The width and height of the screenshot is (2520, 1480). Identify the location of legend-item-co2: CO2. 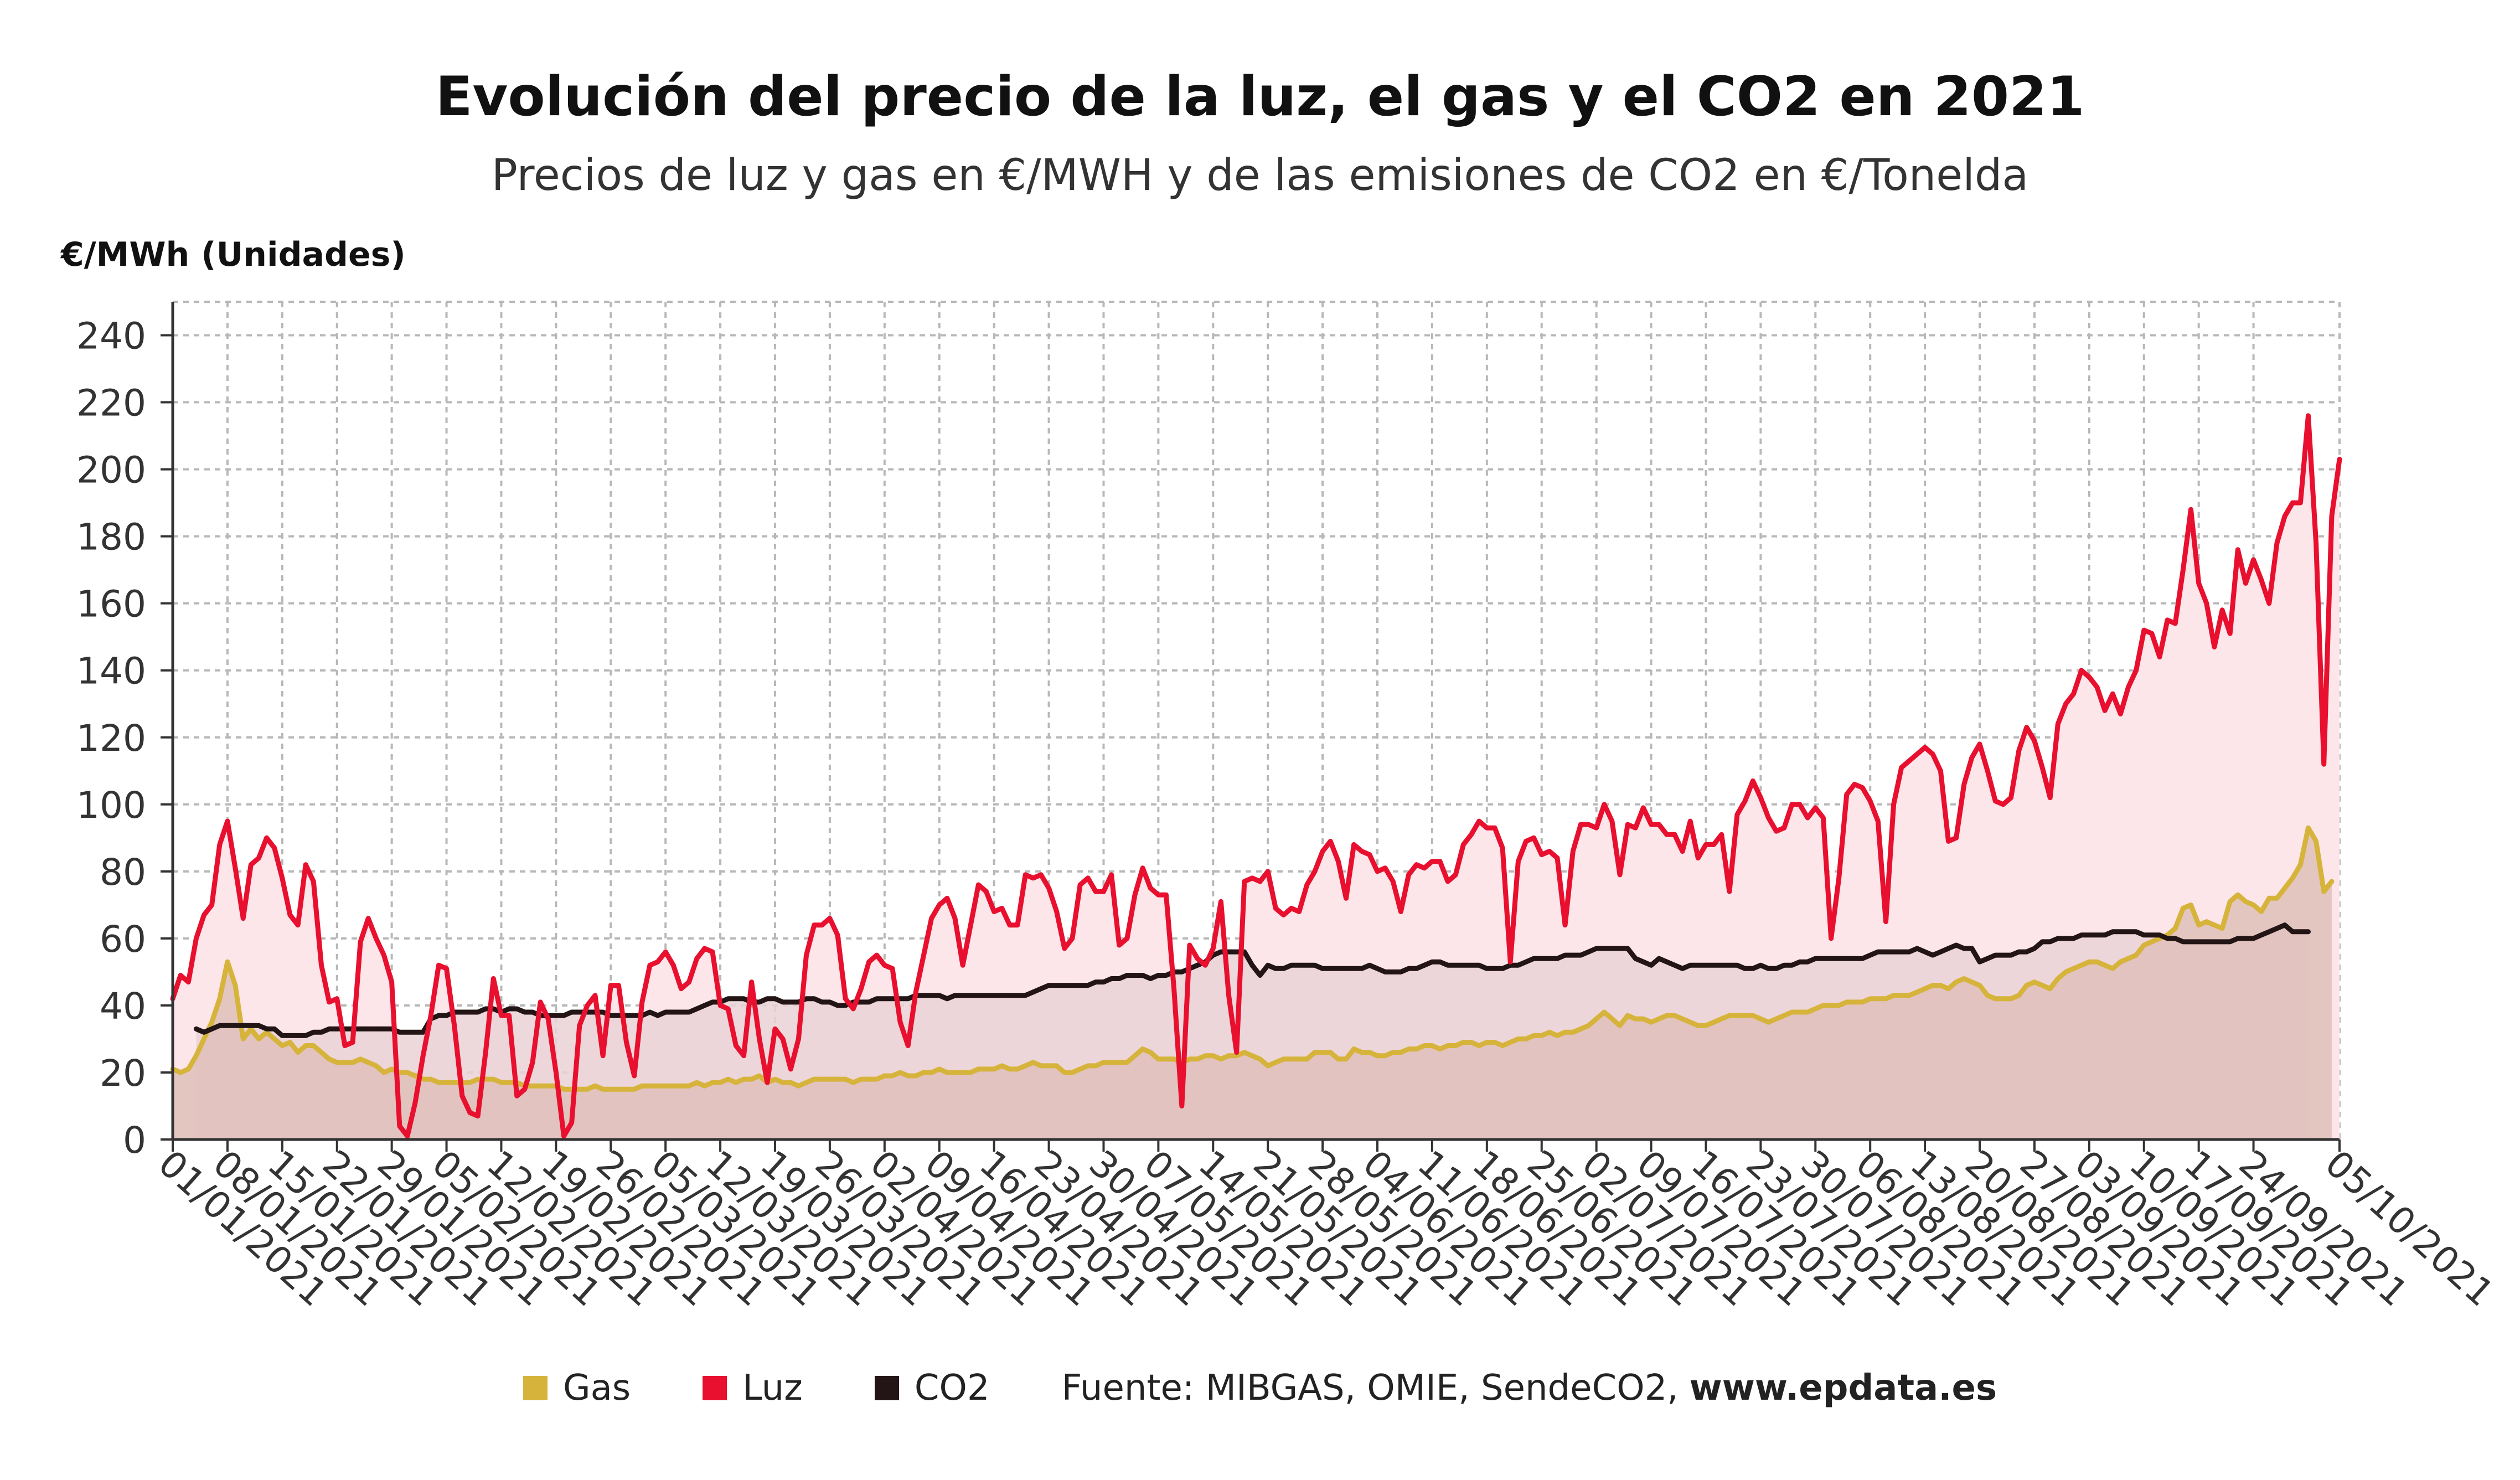
(932, 1389).